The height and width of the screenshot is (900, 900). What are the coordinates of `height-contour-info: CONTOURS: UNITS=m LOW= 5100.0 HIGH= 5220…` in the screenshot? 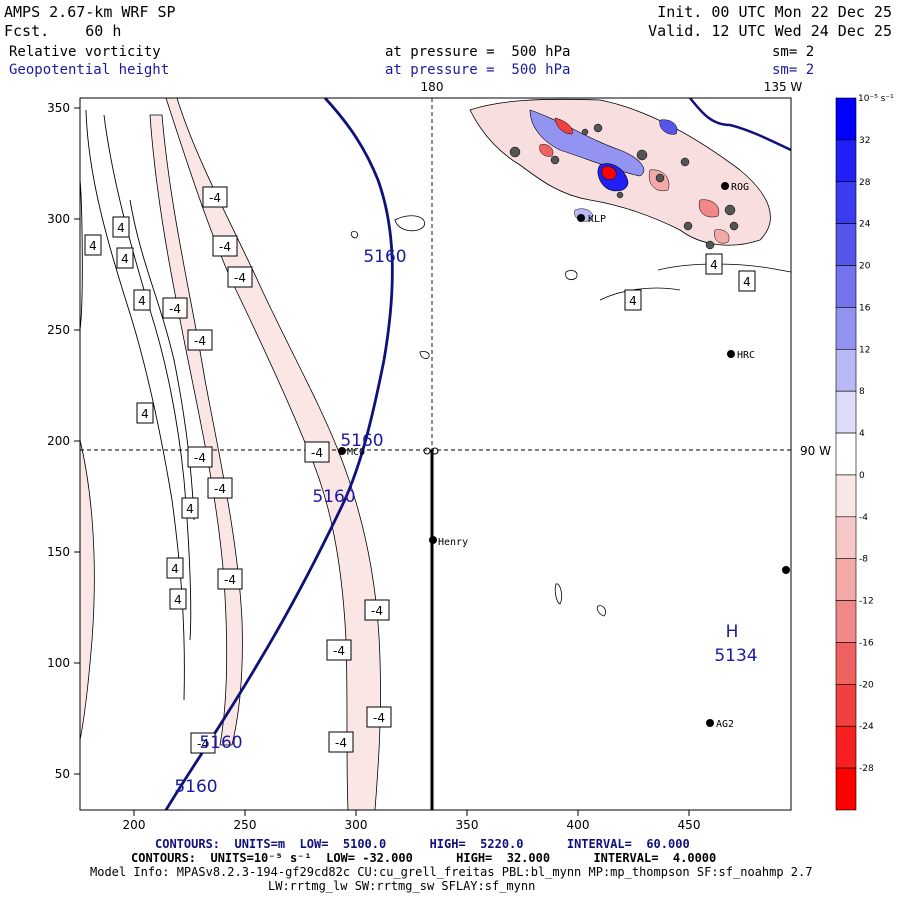 It's located at (422, 844).